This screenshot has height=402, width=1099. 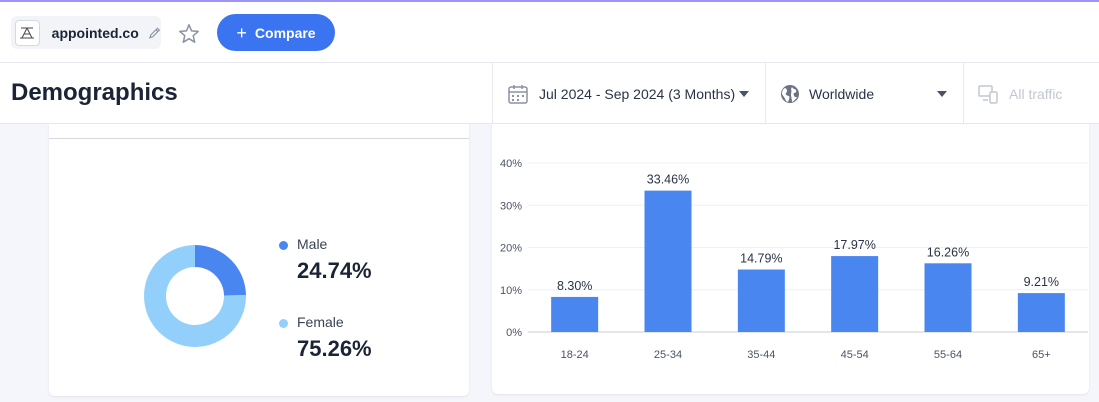 I want to click on date-range-filter: Jul 2024 - Sep 2024 (3 Months), so click(x=628, y=93).